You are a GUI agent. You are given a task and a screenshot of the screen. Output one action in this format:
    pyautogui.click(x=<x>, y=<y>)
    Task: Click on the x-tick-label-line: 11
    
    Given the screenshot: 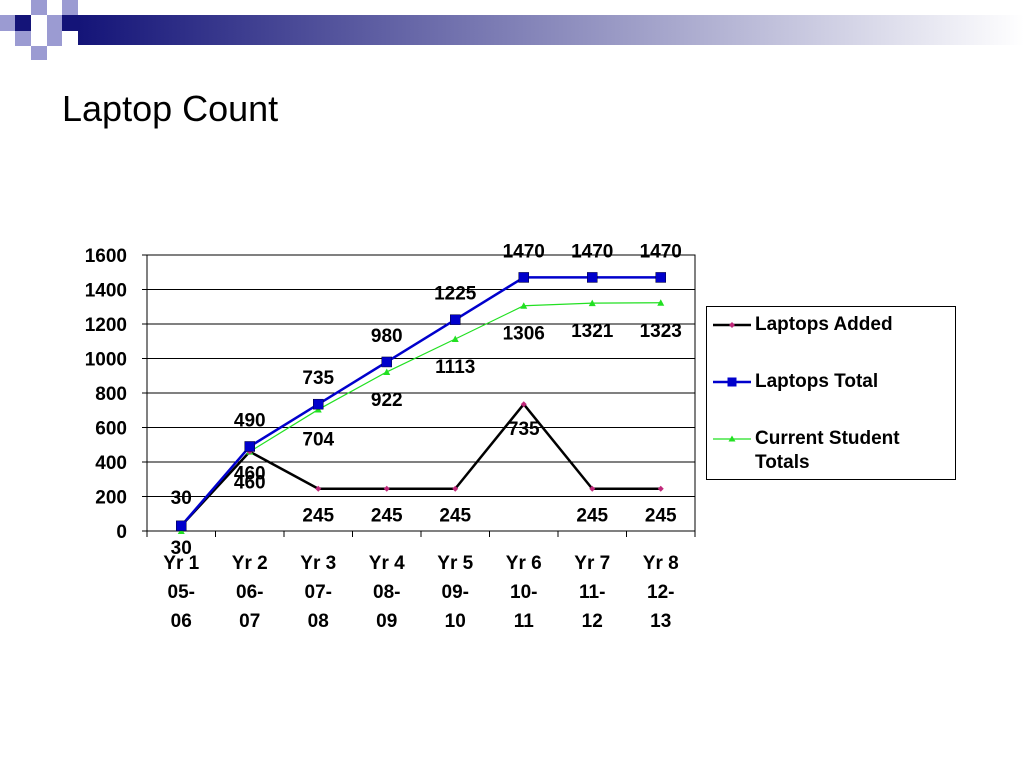 What is the action you would take?
    pyautogui.click(x=524, y=621)
    